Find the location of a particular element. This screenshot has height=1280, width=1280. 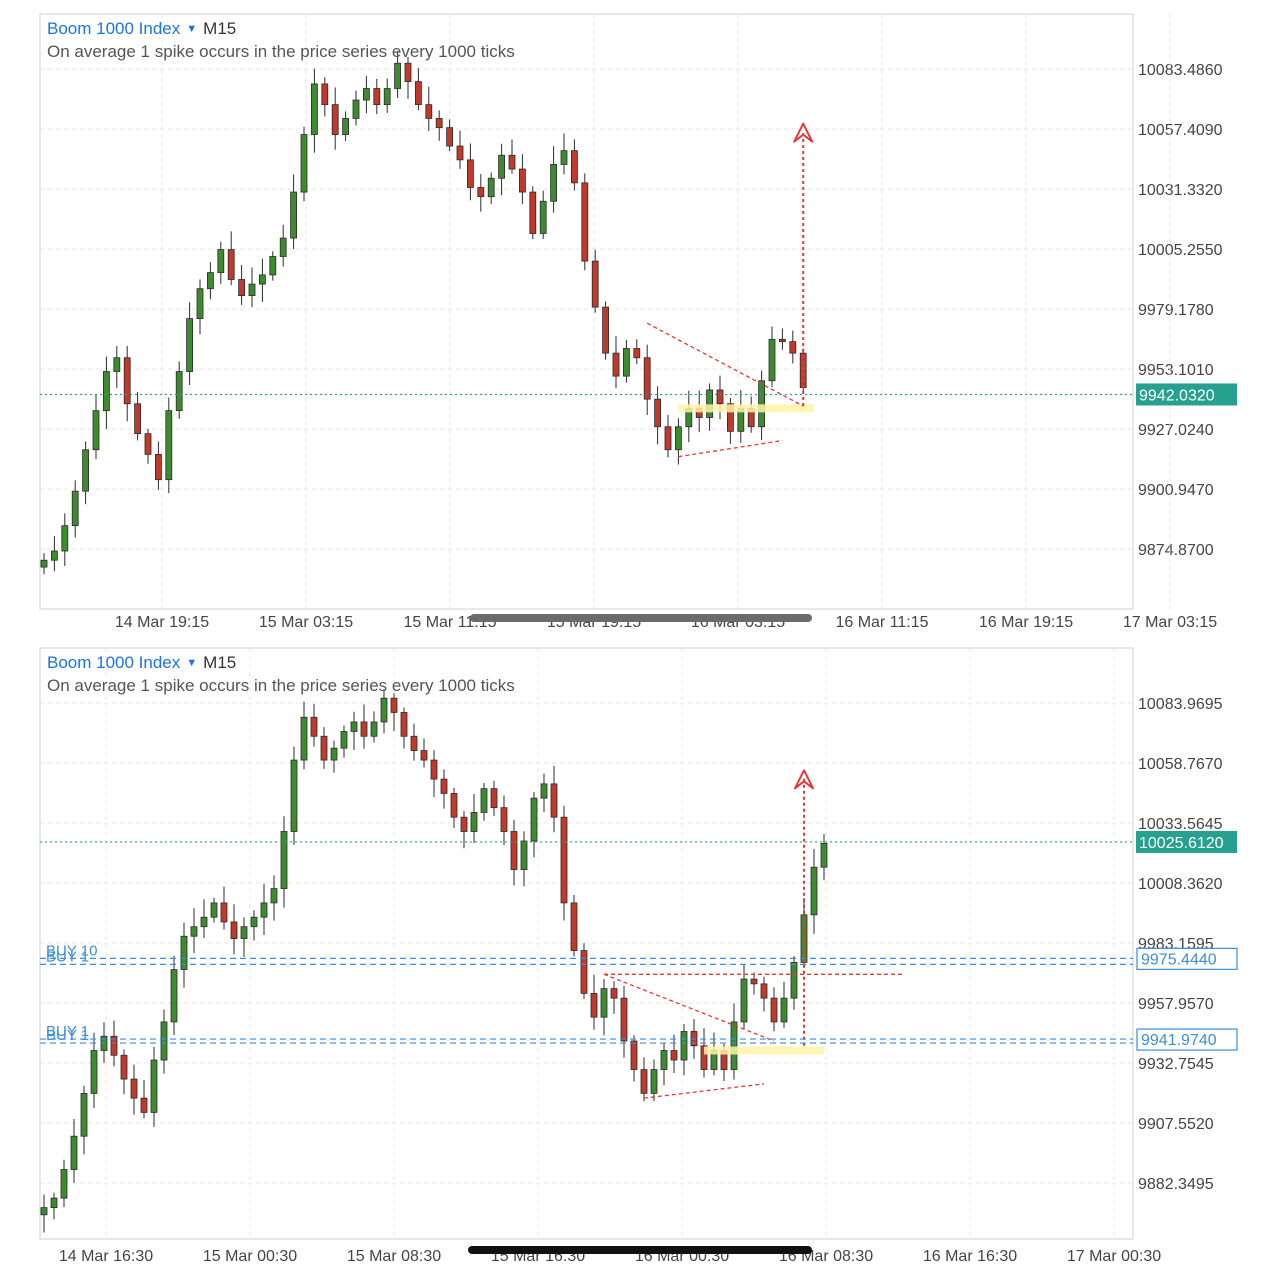

y-tick-label: 10005.2550 is located at coordinates (1180, 250).